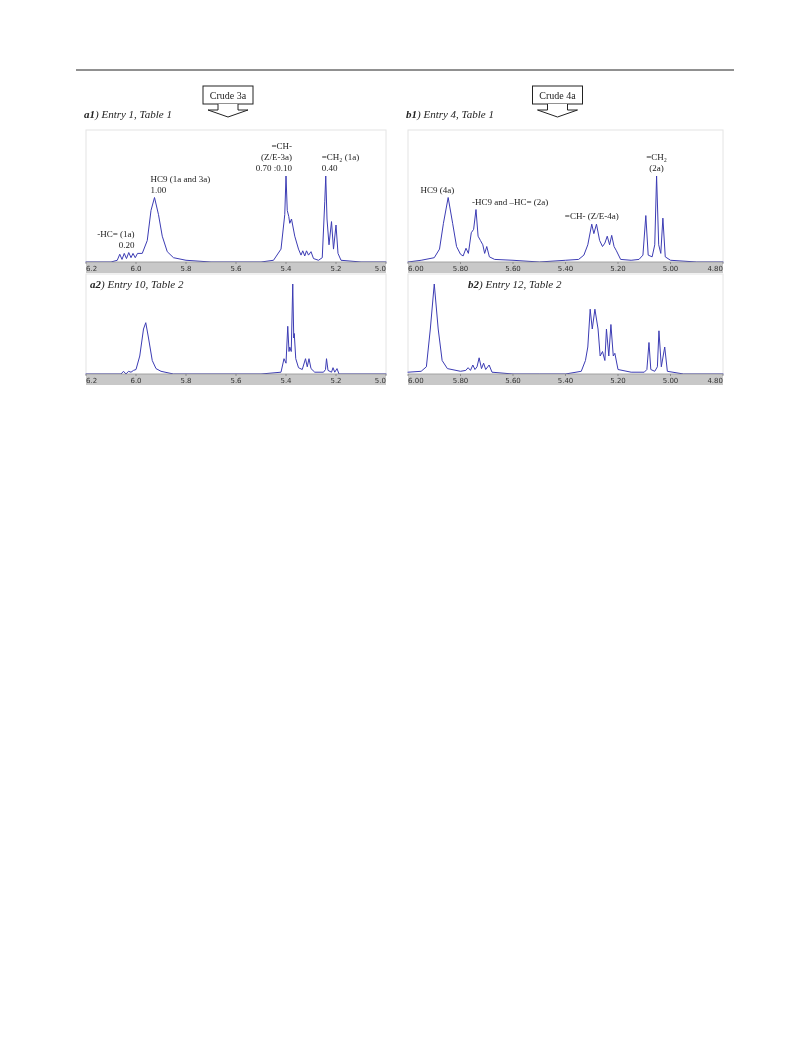  What do you see at coordinates (340, 162) in the screenshot?
I see `annotation: =CH₂ (1a) 0.40` at bounding box center [340, 162].